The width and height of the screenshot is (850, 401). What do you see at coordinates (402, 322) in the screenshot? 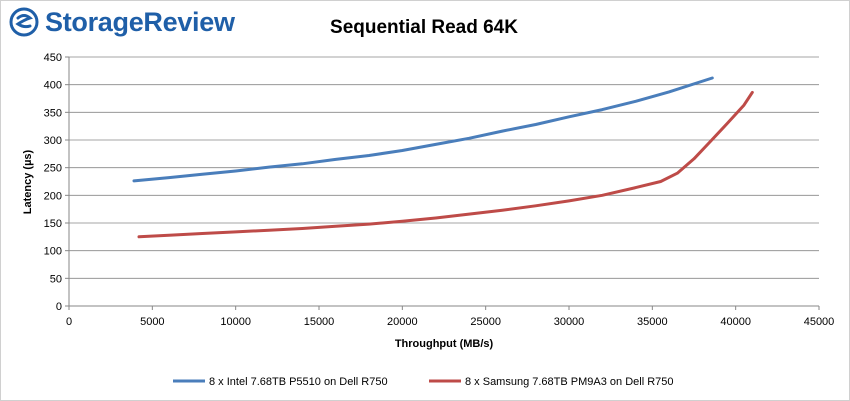
I see `x-tick-label: 20000` at bounding box center [402, 322].